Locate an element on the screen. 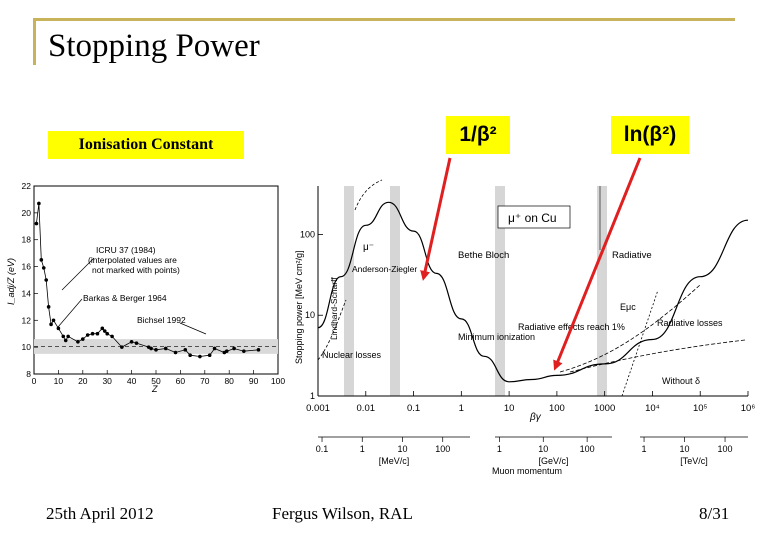  left-xtick-label: 80 is located at coordinates (229, 381).